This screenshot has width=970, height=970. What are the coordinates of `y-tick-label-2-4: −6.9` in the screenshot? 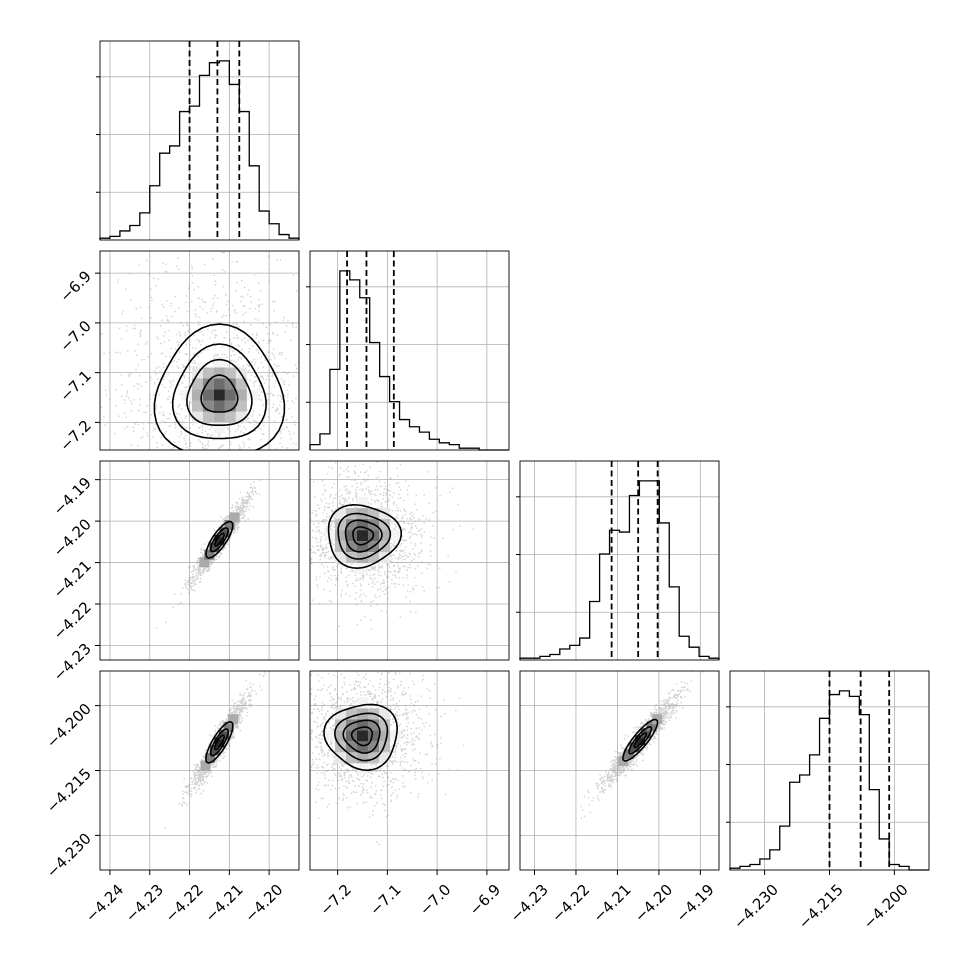 It's located at (75, 286).